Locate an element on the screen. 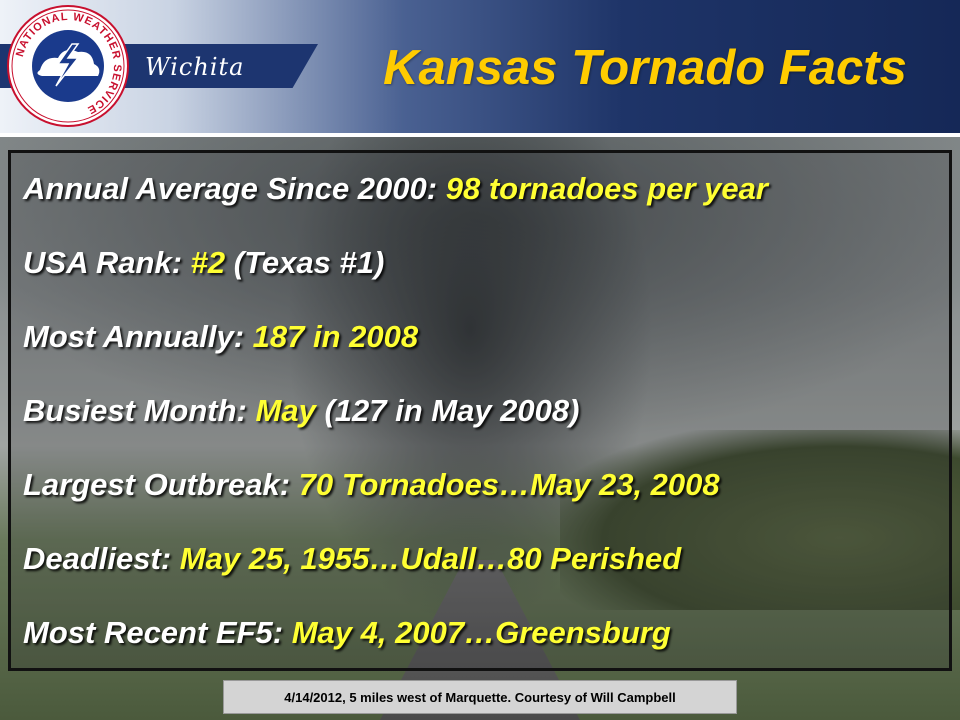 Image resolution: width=960 pixels, height=720 pixels. fact-label: Most Recent EF5: is located at coordinates (153, 632).